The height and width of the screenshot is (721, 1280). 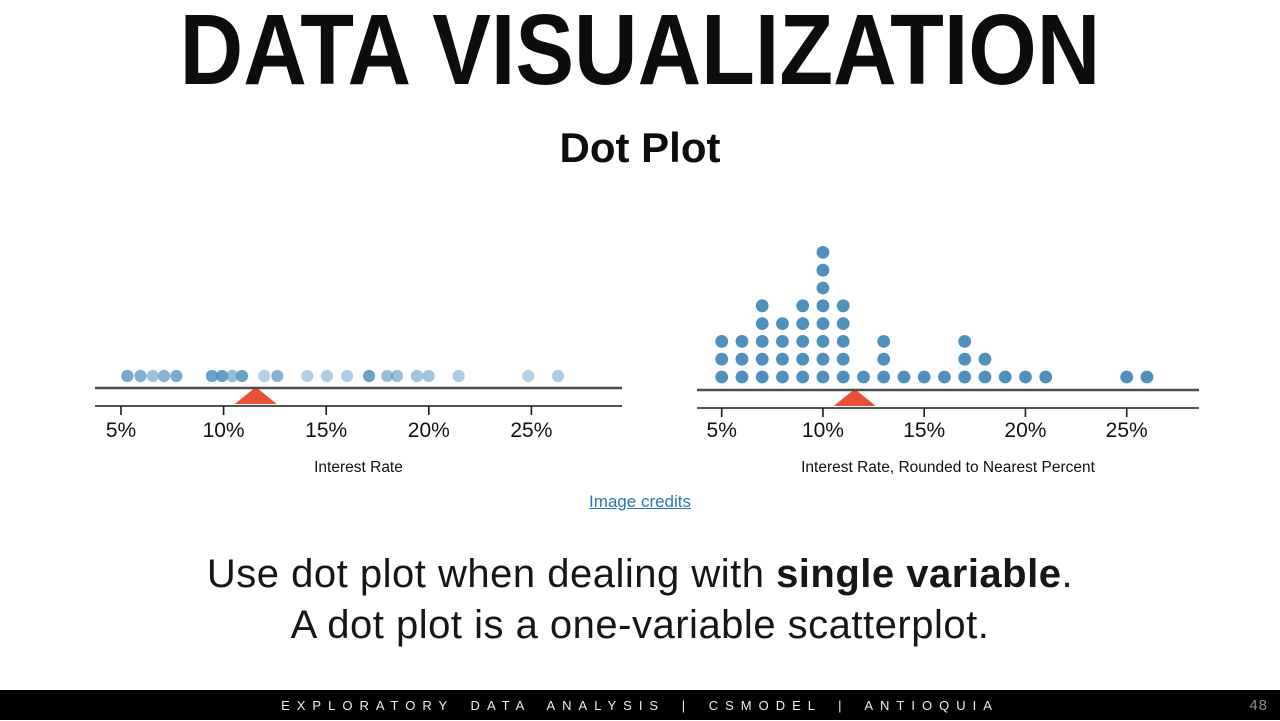 I want to click on body-text-segment: Use dot plot when dealing with, so click(x=491, y=574).